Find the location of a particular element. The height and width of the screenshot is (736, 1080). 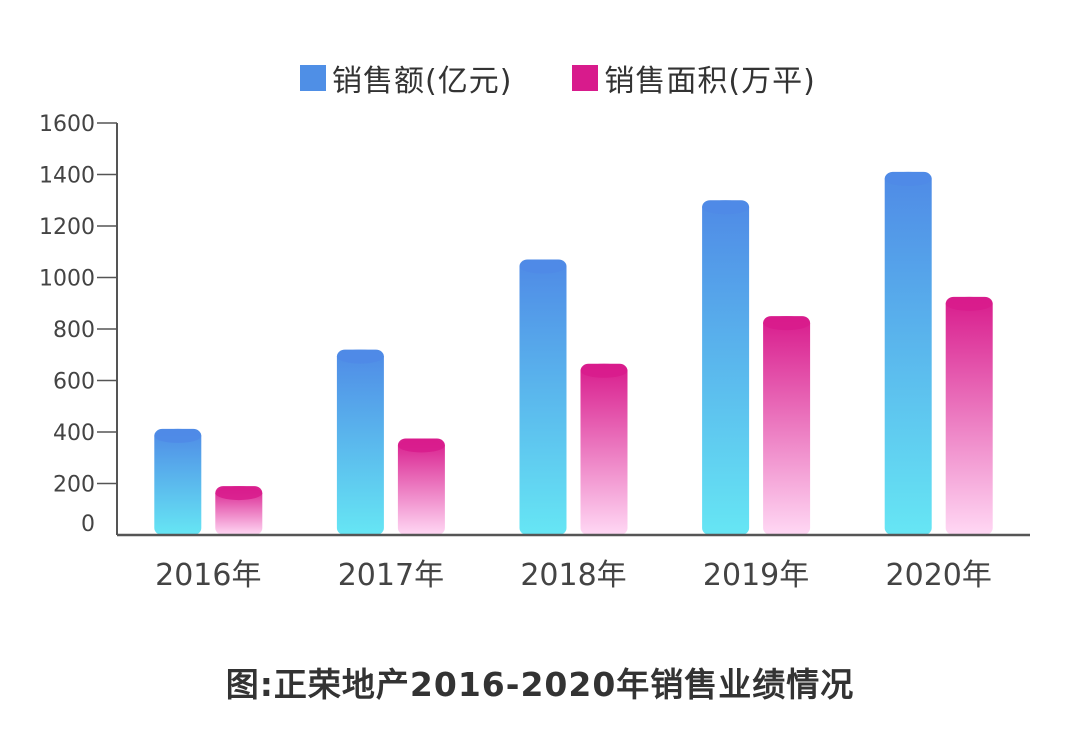

legend-label-sales-amount: 销售额(亿元) is located at coordinates (422, 81).